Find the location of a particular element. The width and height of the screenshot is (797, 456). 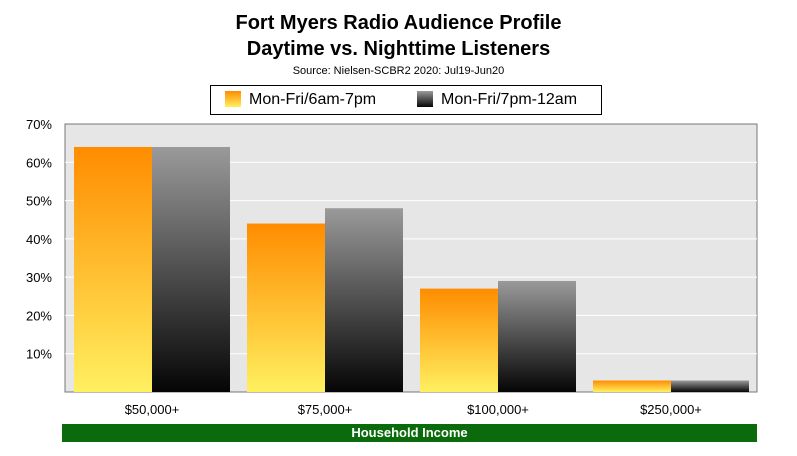

y-tick-label: 10% is located at coordinates (39, 354).